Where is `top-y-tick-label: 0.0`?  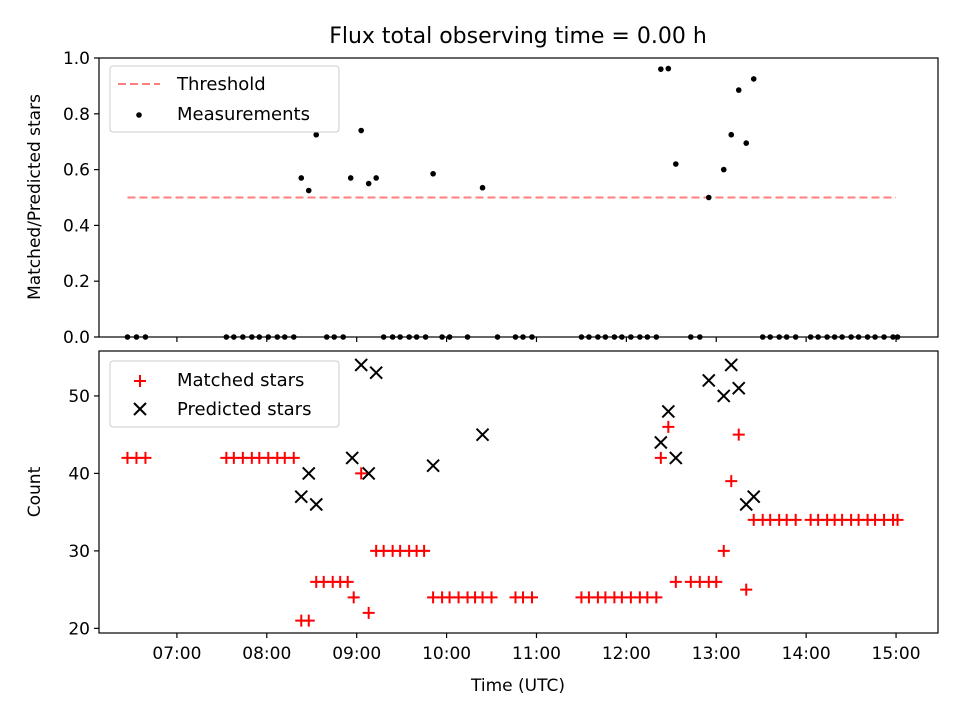 top-y-tick-label: 0.0 is located at coordinates (76, 338).